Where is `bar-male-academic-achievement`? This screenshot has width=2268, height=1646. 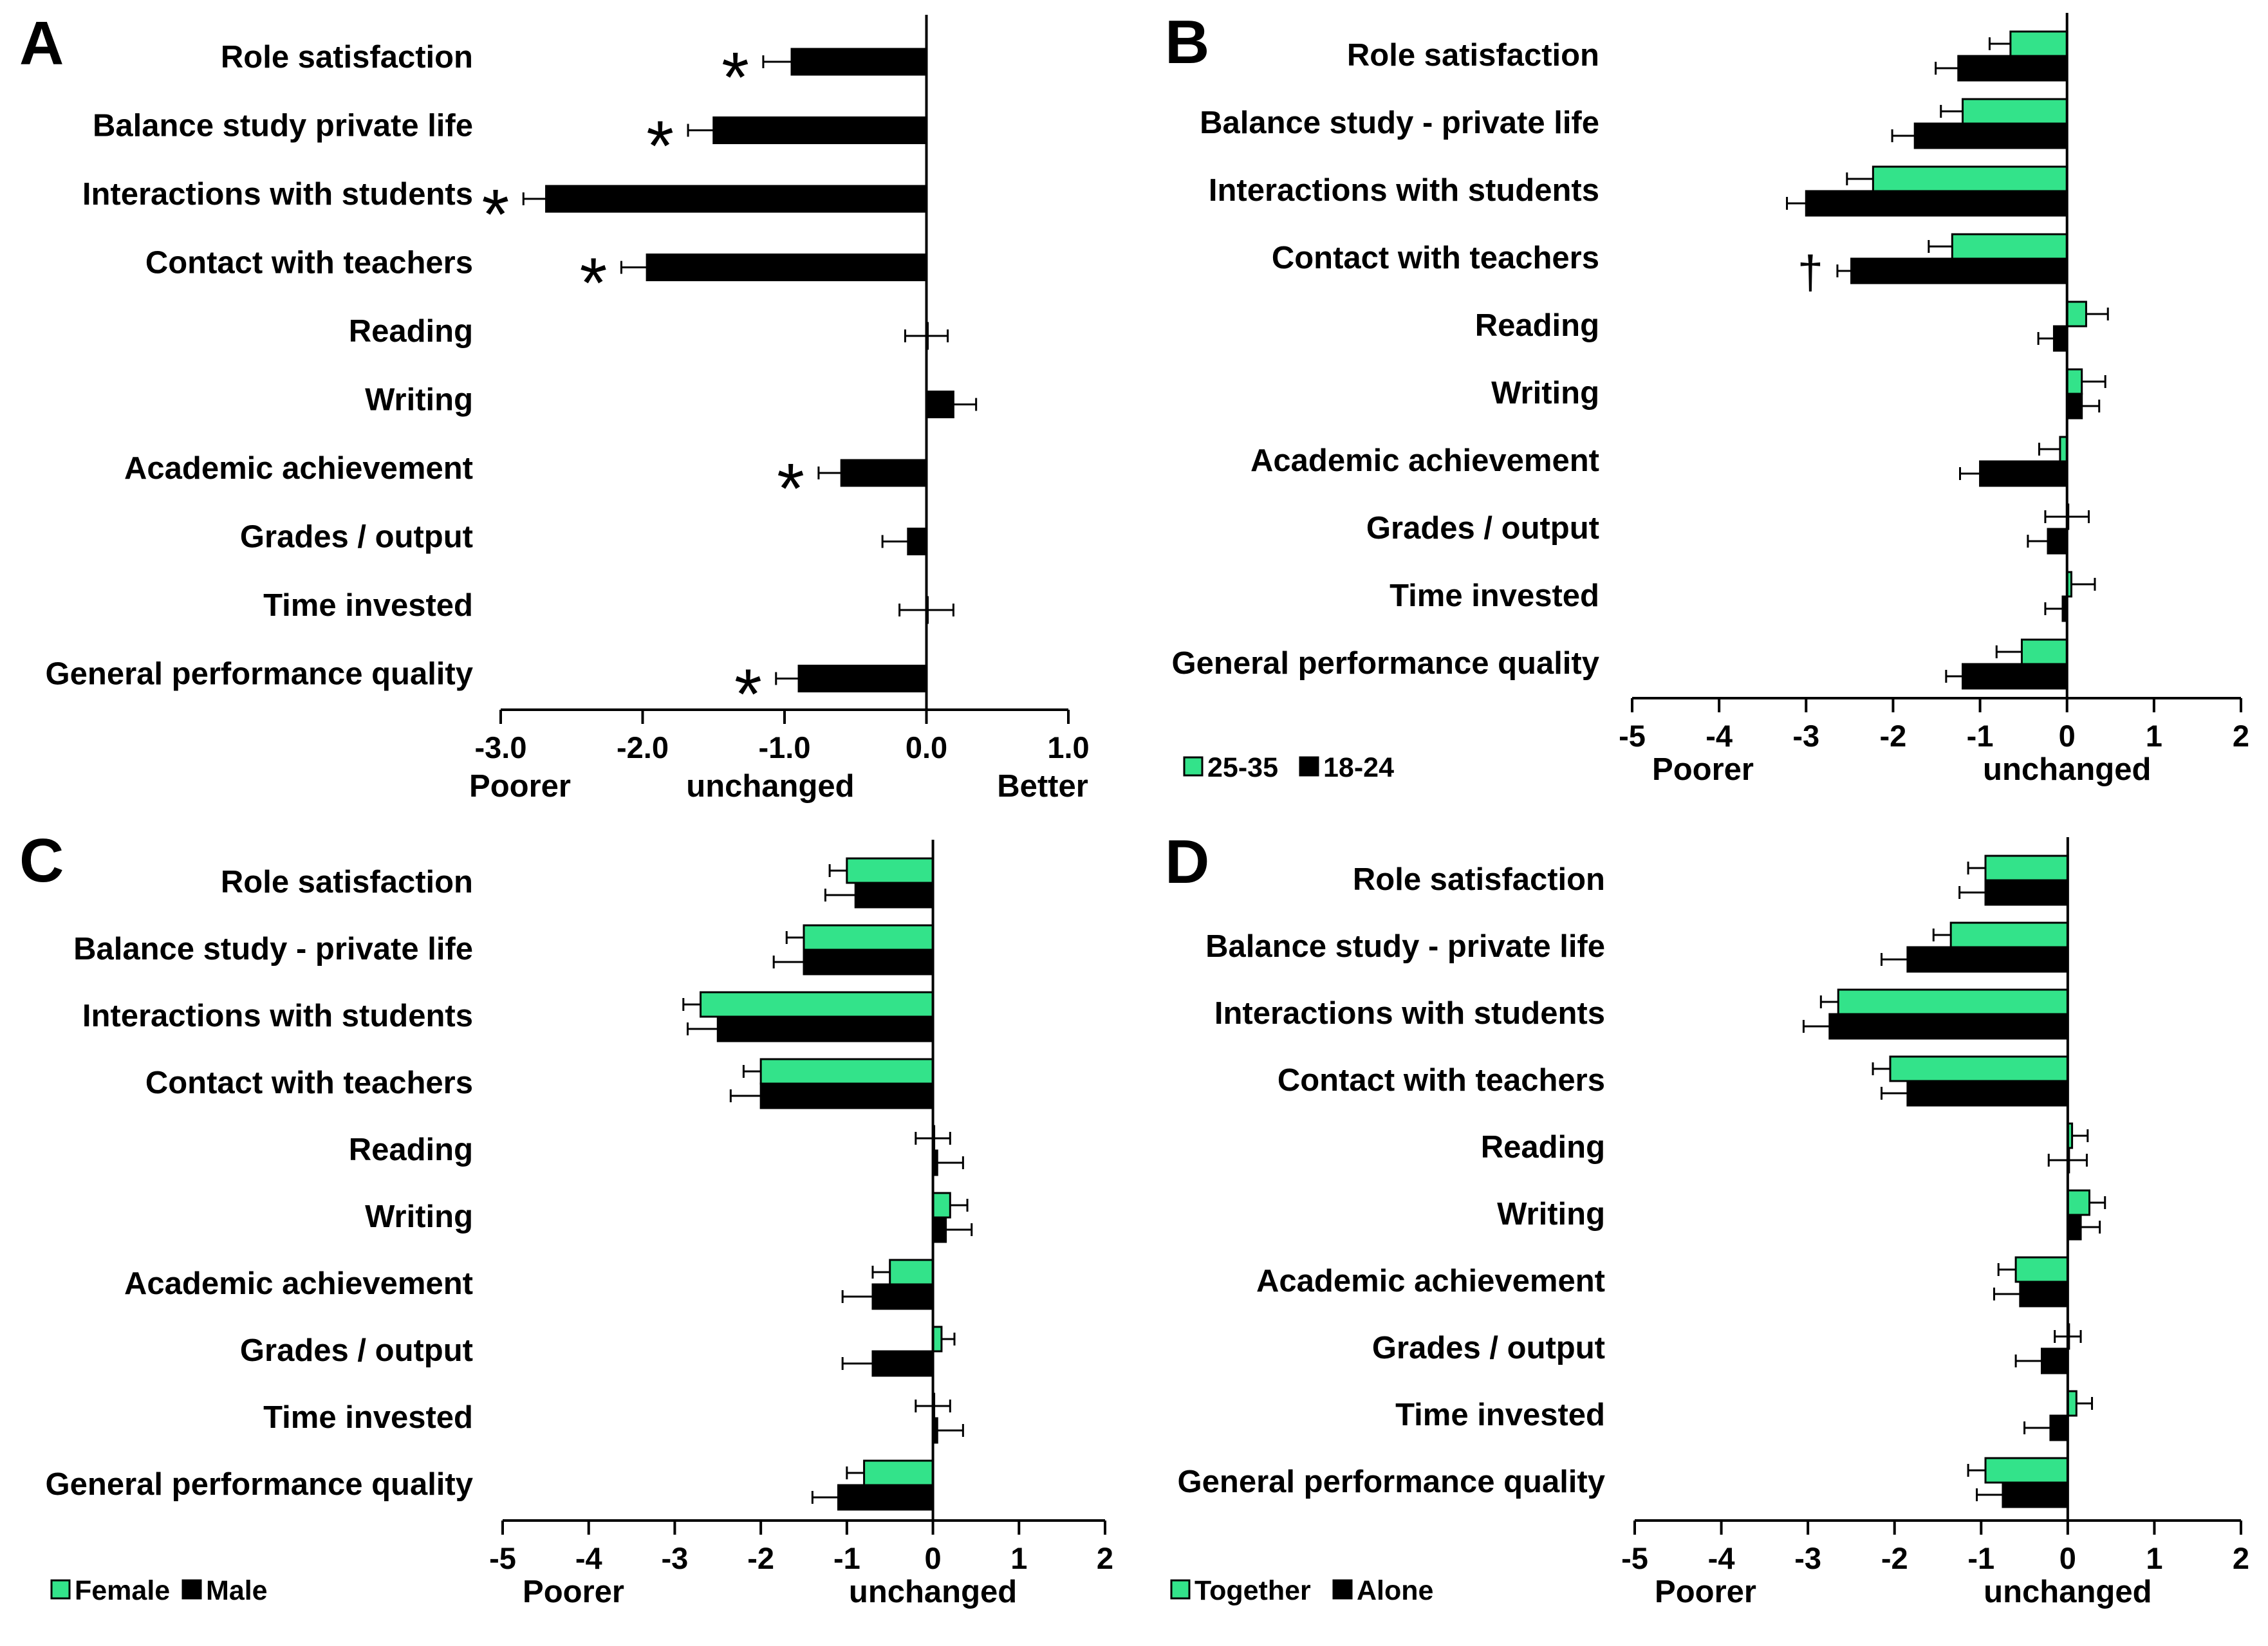 bar-male-academic-achievement is located at coordinates (902, 1296).